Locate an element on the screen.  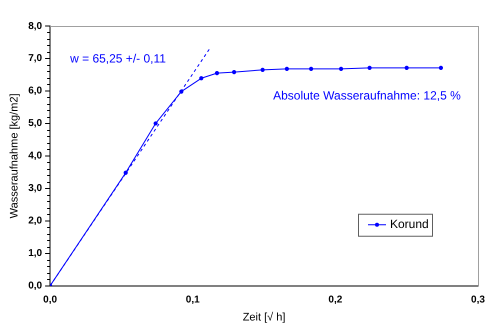
y-tick-label: 1,0 is located at coordinates (35, 254).